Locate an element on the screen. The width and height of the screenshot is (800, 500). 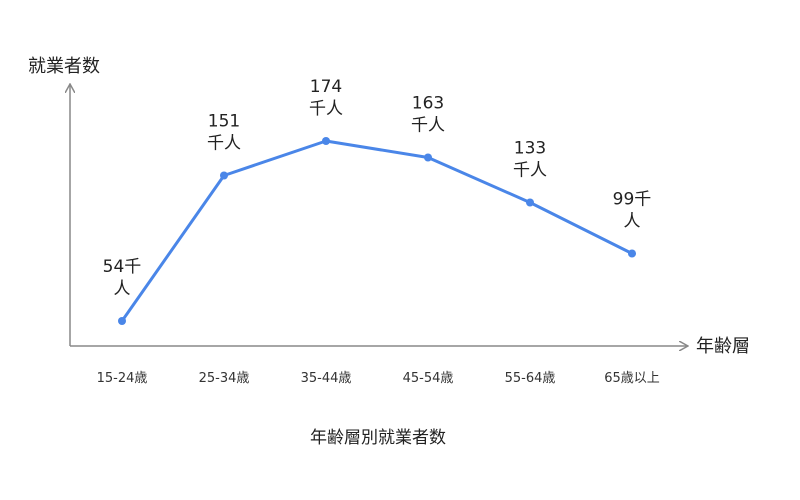
x-tick-label: 25-34歳 is located at coordinates (224, 378).